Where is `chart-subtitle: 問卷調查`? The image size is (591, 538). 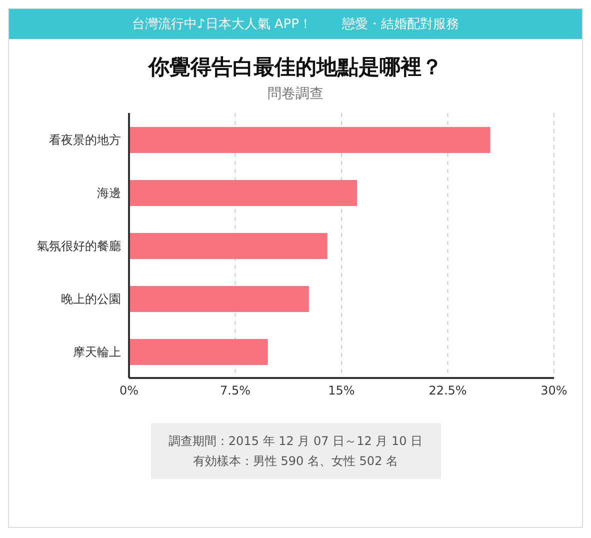
chart-subtitle: 問卷調查 is located at coordinates (295, 94).